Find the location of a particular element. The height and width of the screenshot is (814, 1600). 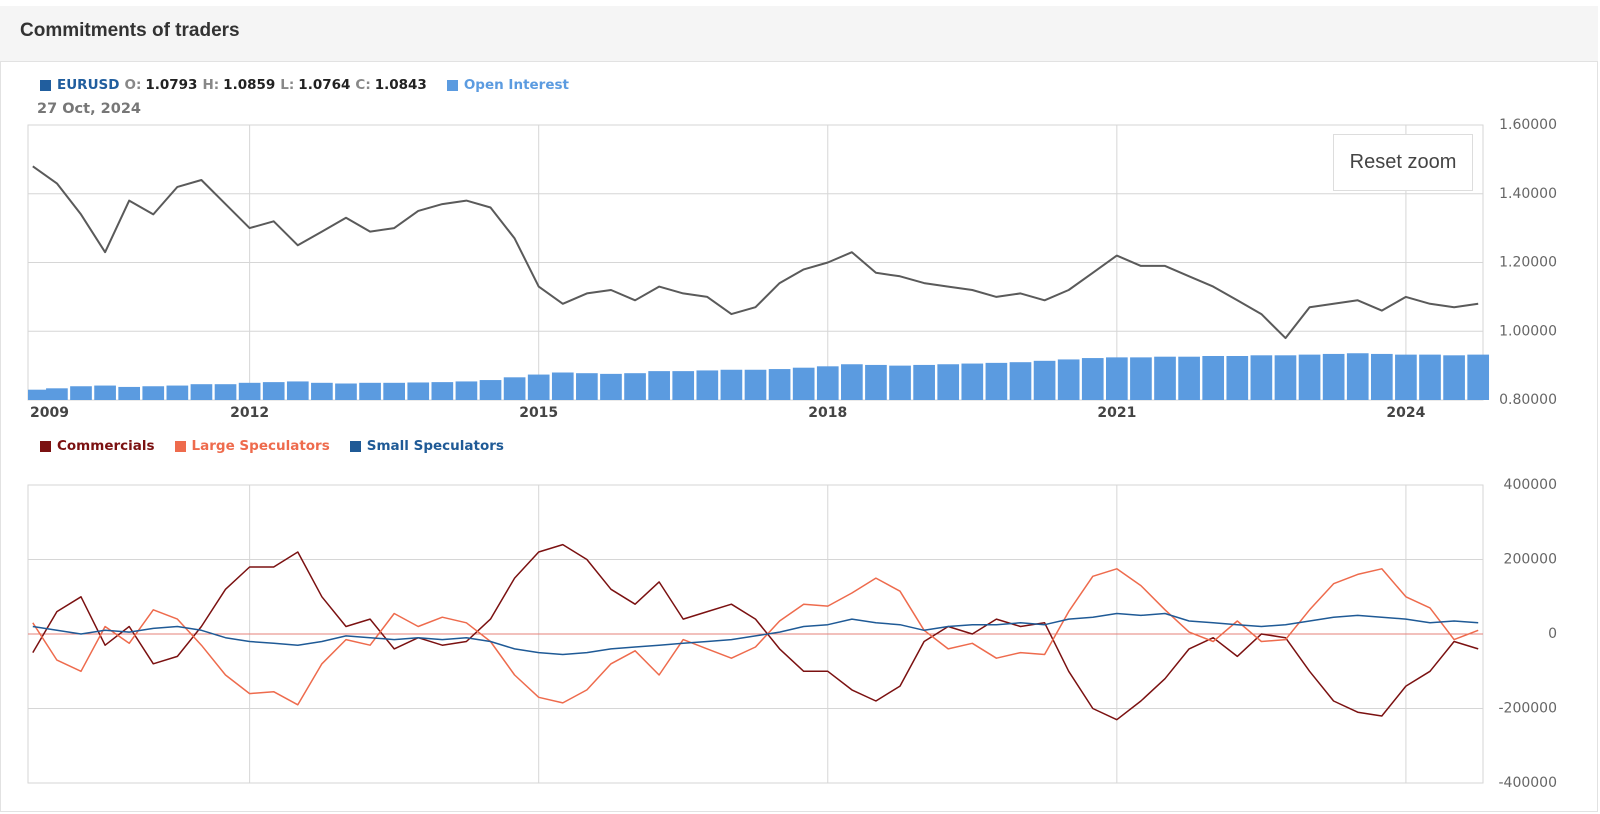

ohlc-value: 1.0764 is located at coordinates (324, 85).